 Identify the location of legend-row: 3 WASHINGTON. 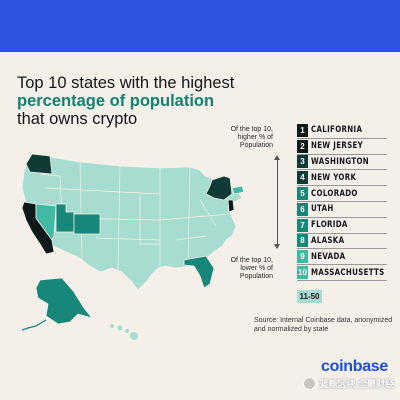
(342, 163).